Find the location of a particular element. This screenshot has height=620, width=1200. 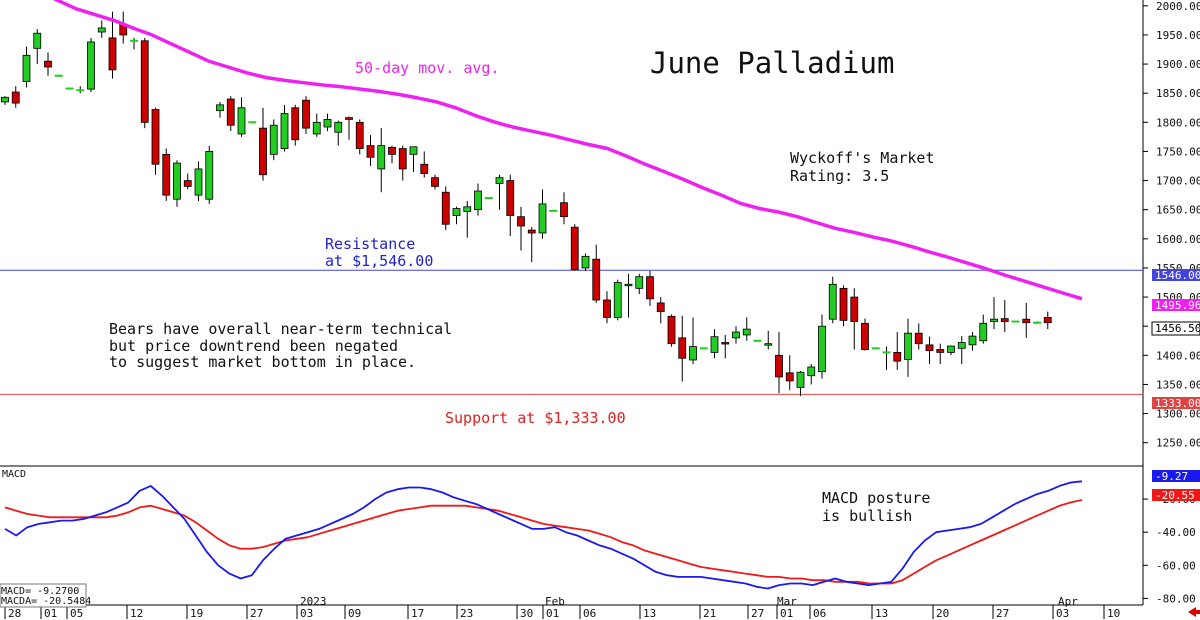

macda-line is located at coordinates (543, 542).